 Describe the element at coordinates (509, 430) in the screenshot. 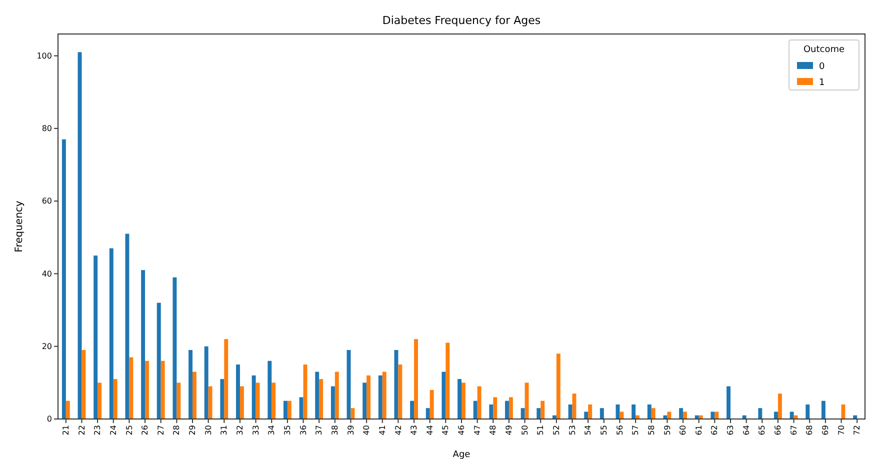

I see `x-tick-label: 49` at that location.